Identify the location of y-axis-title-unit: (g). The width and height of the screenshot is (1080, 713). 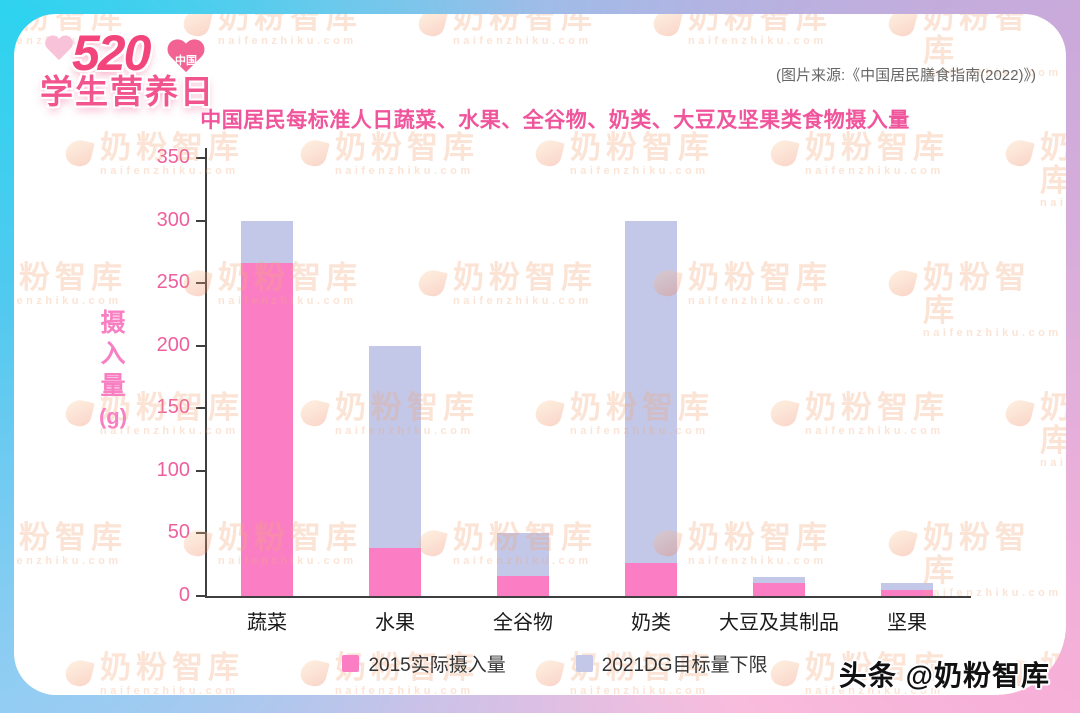
(113, 416).